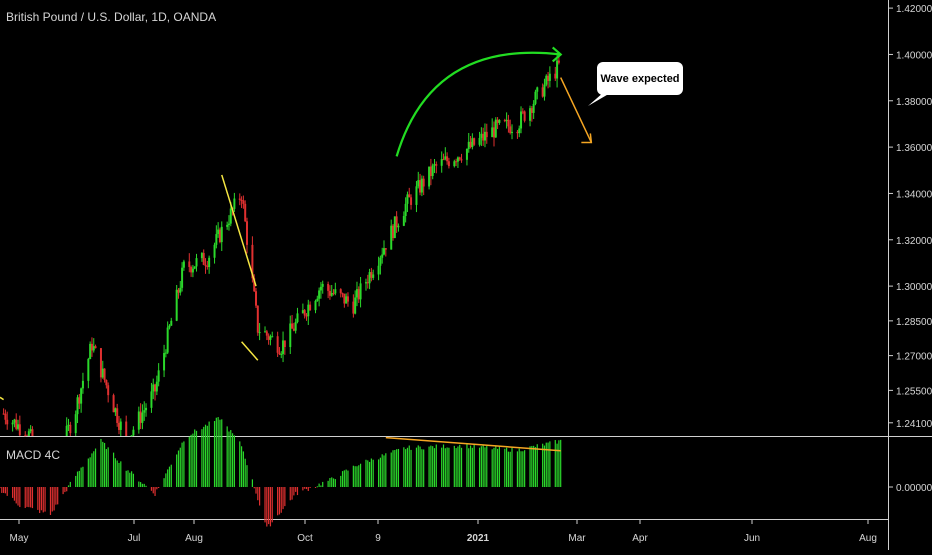 The image size is (932, 555). Describe the element at coordinates (914, 357) in the screenshot. I see `price-tick-label: 1.27000` at that location.